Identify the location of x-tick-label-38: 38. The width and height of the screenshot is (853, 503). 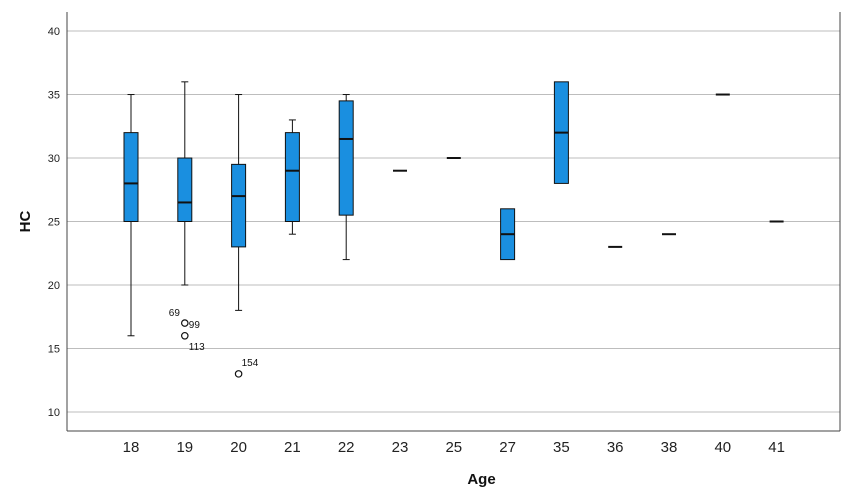
(669, 447).